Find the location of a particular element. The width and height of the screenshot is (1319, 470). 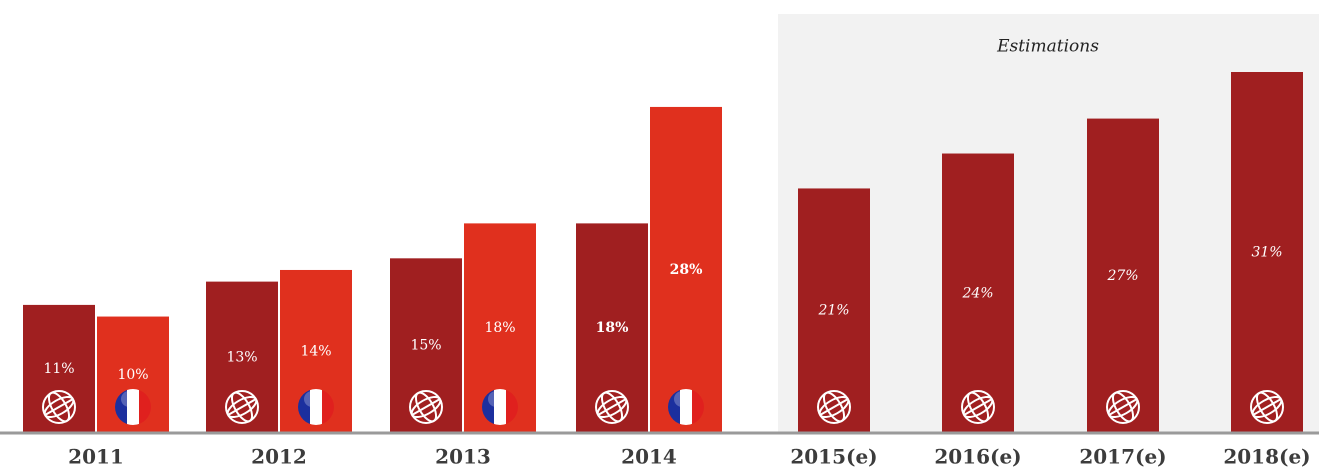

x-tick-label: 2011 is located at coordinates (96, 457).